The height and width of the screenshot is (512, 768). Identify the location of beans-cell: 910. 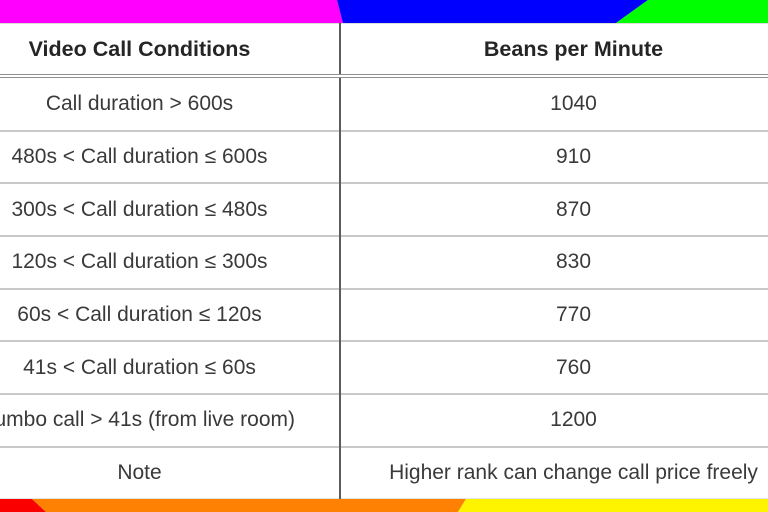
(554, 156).